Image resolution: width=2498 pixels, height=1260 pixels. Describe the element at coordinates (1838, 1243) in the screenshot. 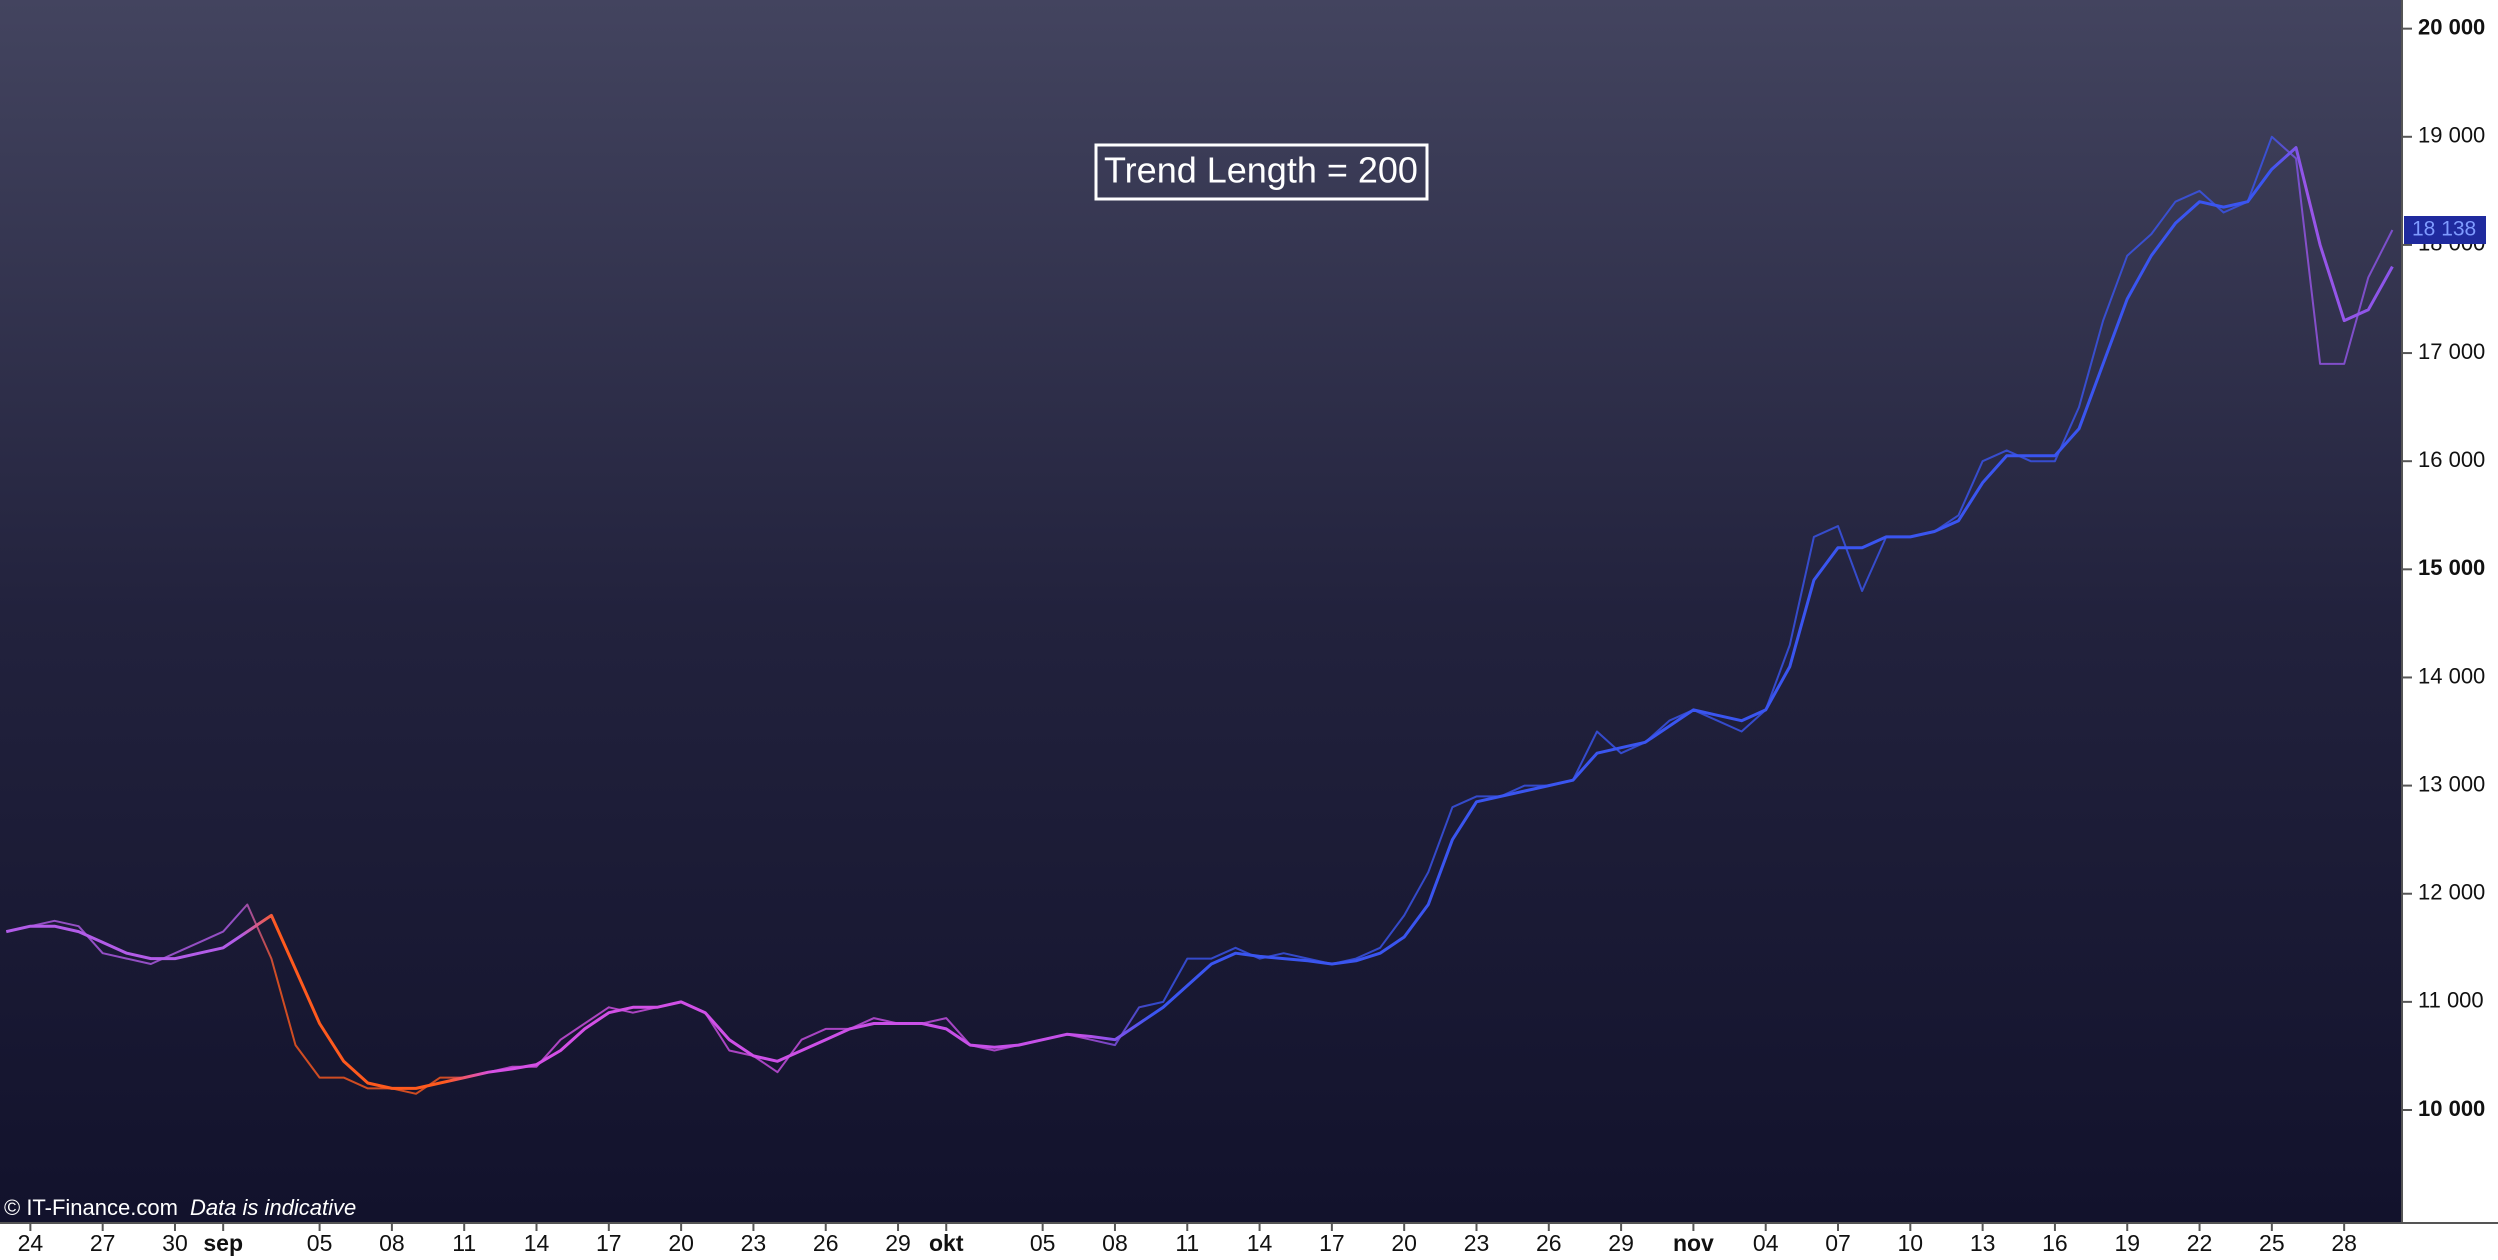

I see `x-tick-label: 07` at that location.